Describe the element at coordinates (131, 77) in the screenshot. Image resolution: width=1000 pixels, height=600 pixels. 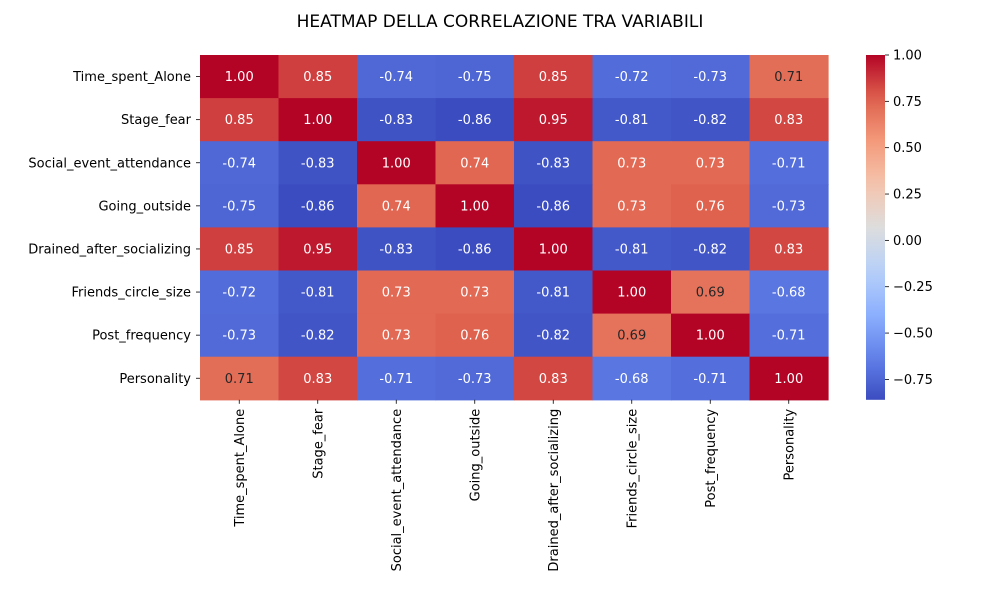
I see `y-tick-label: Time_spent_Alone` at that location.